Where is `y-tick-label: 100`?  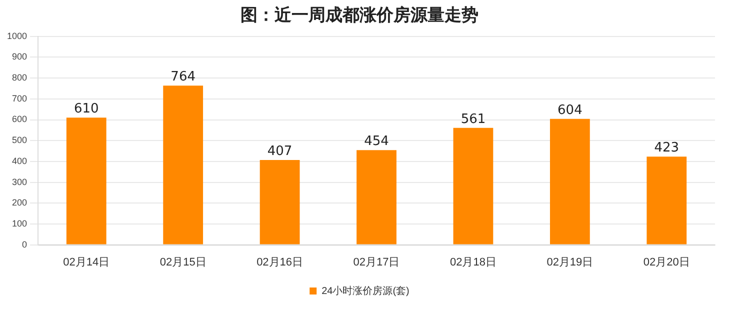
y-tick-label: 100 is located at coordinates (20, 223).